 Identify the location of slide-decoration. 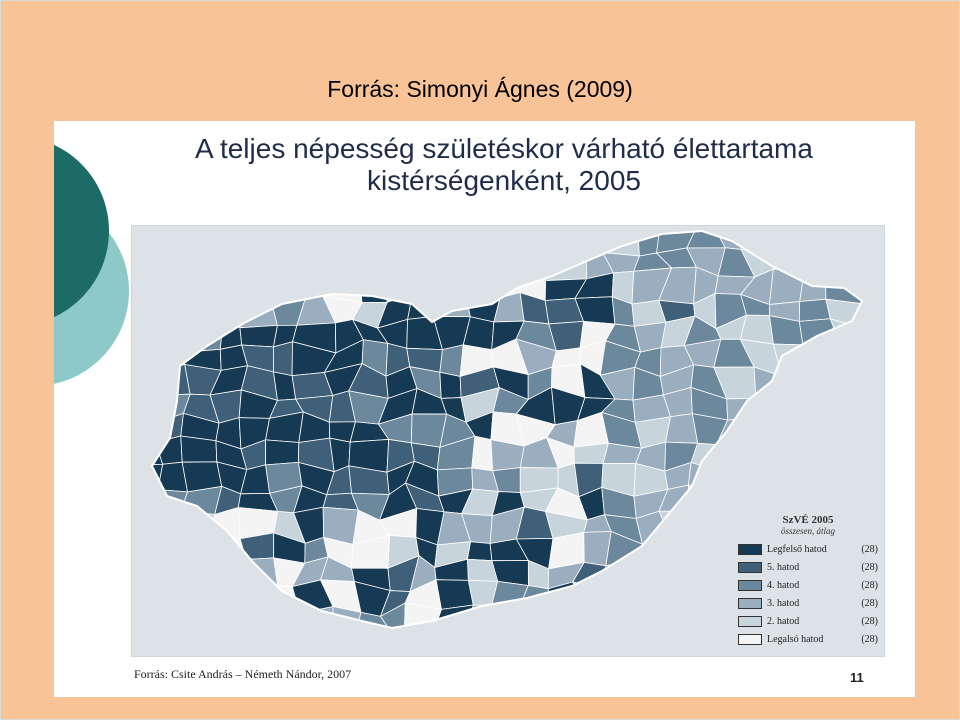
(91, 264).